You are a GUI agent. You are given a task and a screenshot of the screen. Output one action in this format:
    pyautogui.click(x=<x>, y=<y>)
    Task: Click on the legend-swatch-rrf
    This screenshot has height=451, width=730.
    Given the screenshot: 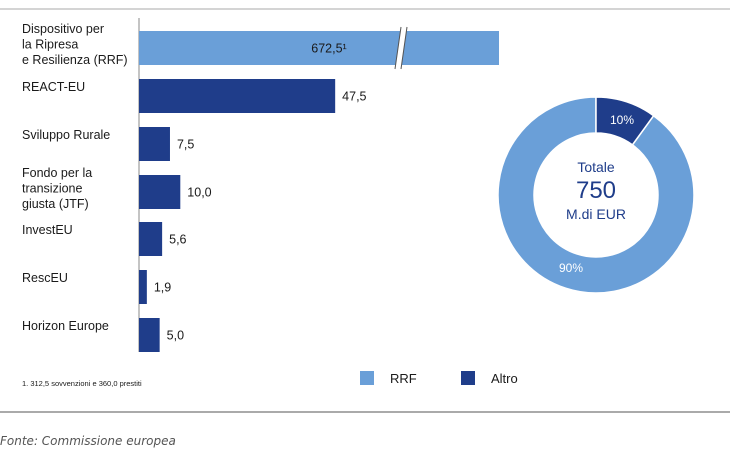 What is the action you would take?
    pyautogui.click(x=367, y=378)
    